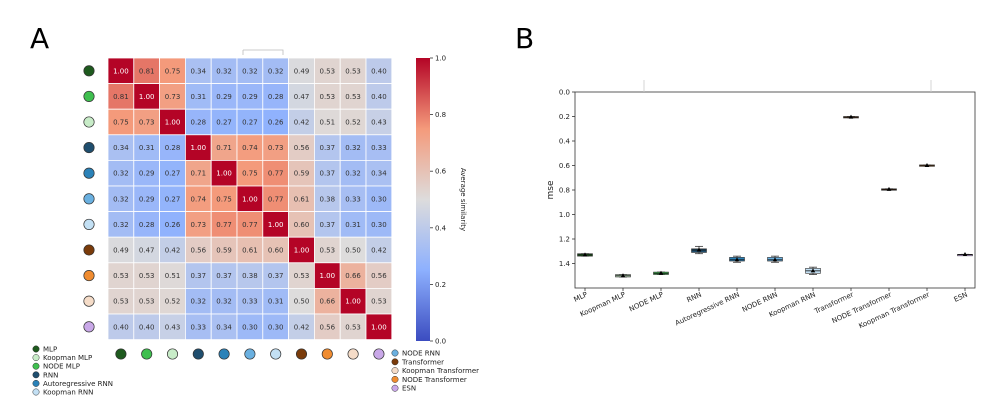  What do you see at coordinates (440, 342) in the screenshot?
I see `colorbar-tick-label: 0.0` at bounding box center [440, 342].